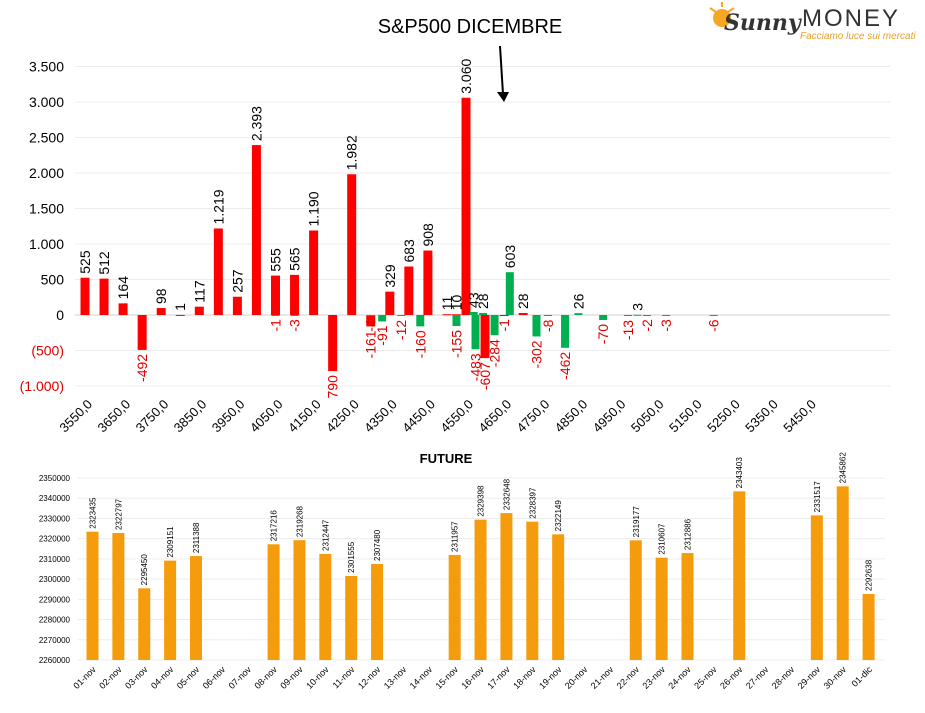  Describe the element at coordinates (333, 387) in the screenshot. I see `data-label: 790` at that location.